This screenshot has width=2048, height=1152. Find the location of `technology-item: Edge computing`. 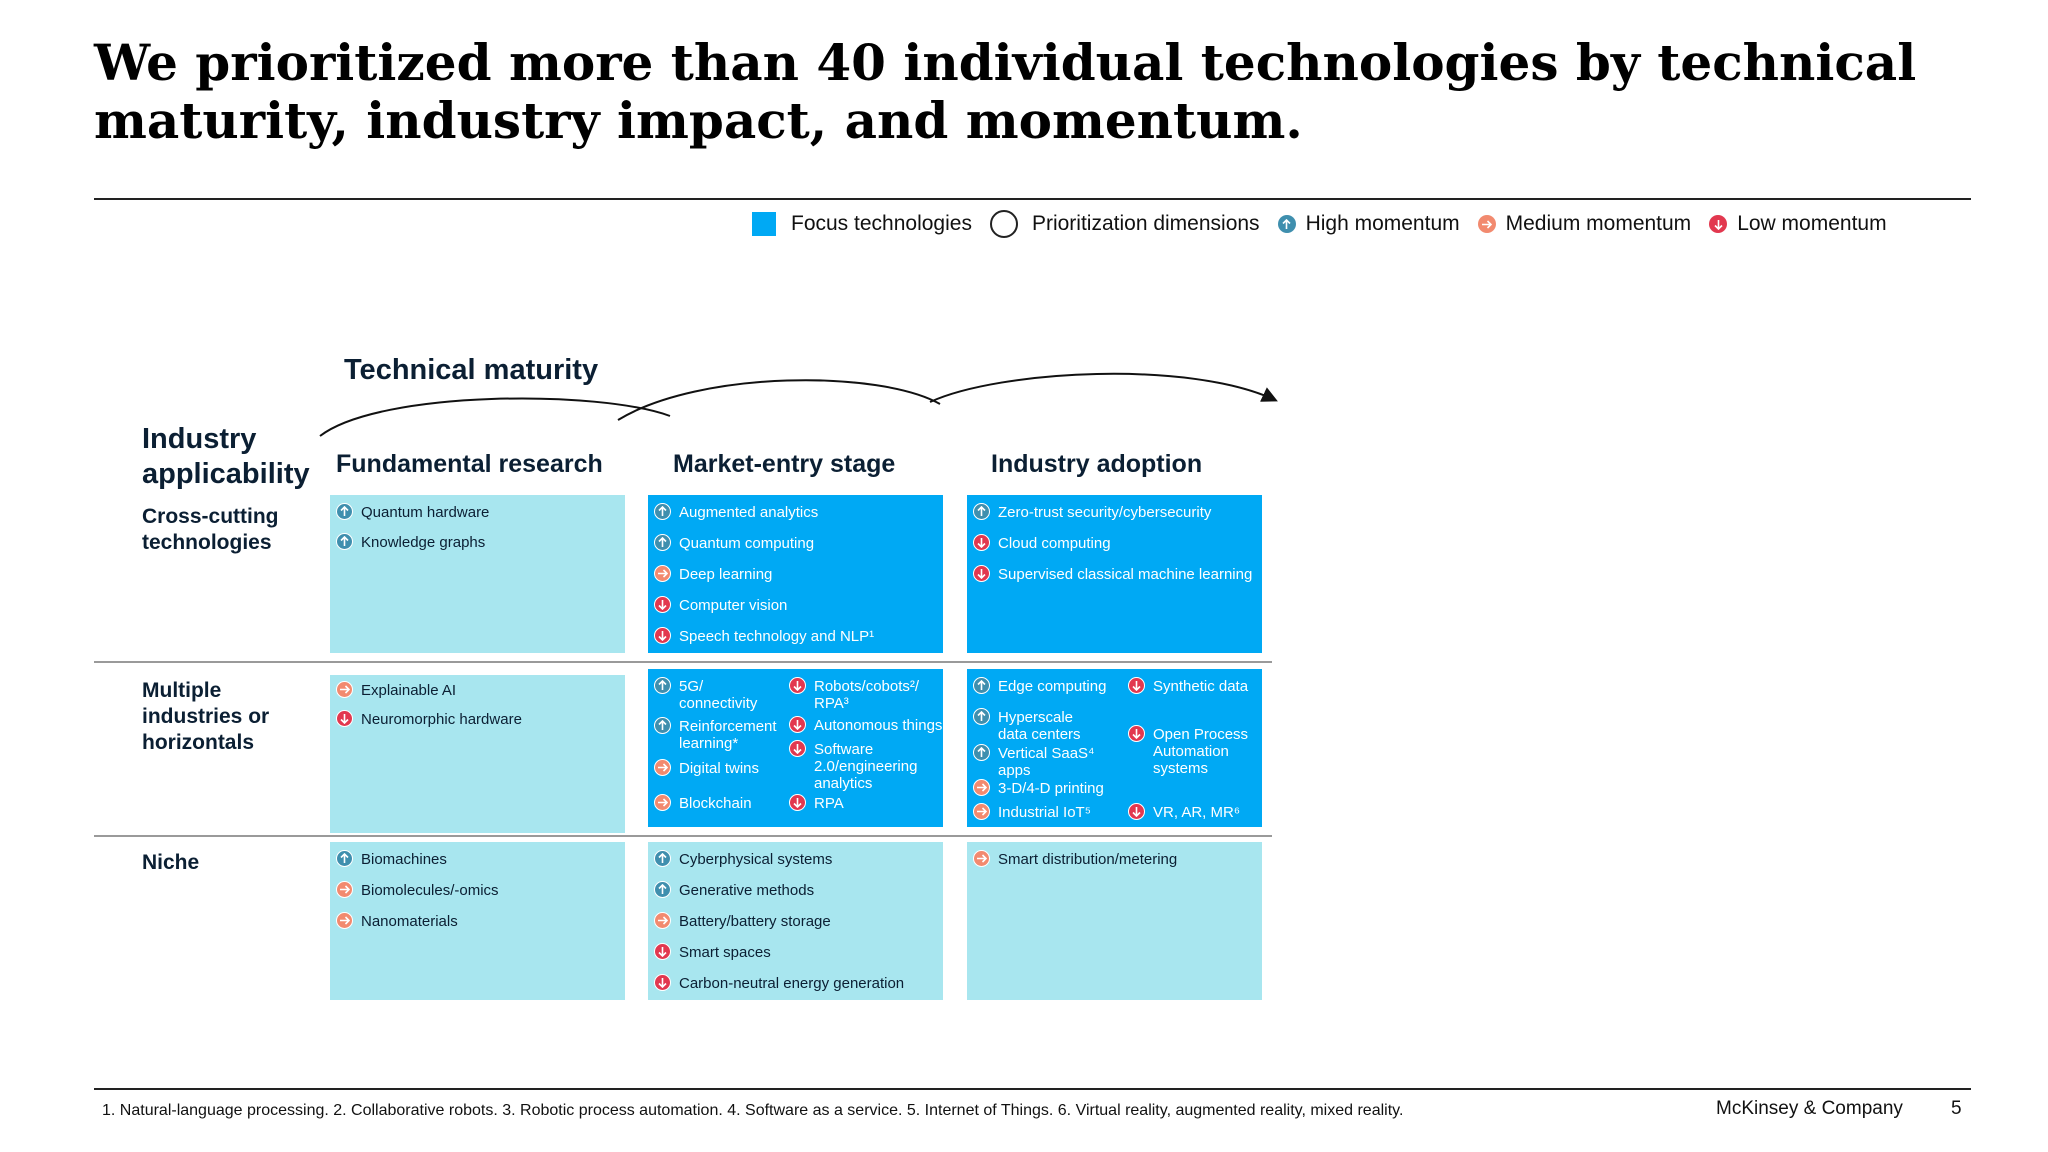

technology-item: Edge computing is located at coordinates (1039, 686).